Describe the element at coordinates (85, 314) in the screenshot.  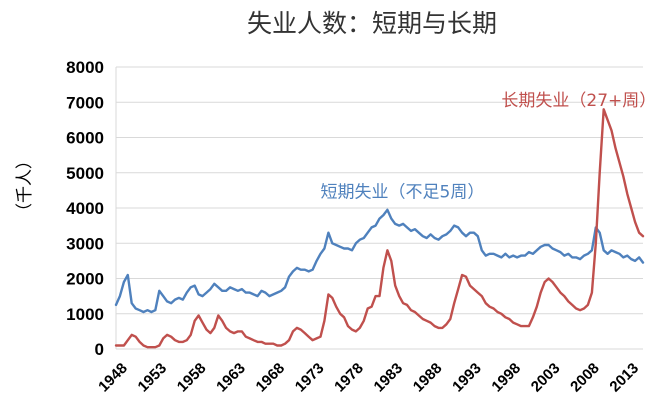
I see `y-tick-label: 1000` at that location.